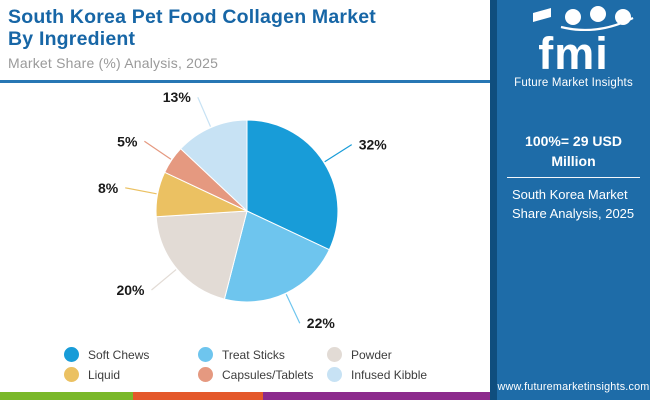  Describe the element at coordinates (417, 354) in the screenshot. I see `legend-item-powder: Powder` at that location.